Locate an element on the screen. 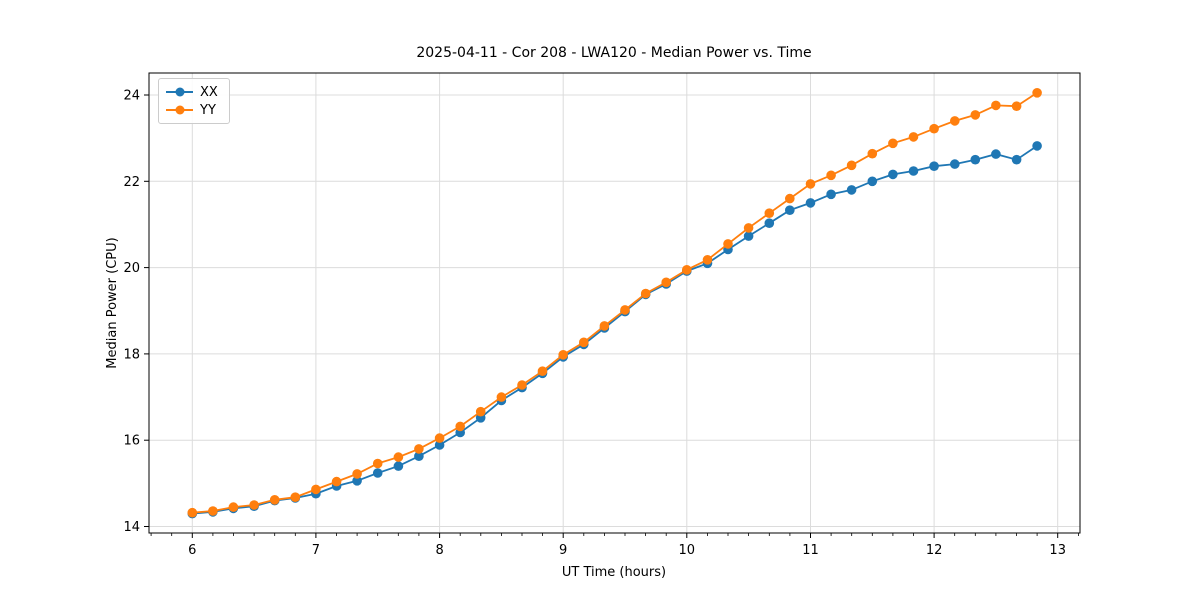  legend-line-sample-xx is located at coordinates (179, 92).